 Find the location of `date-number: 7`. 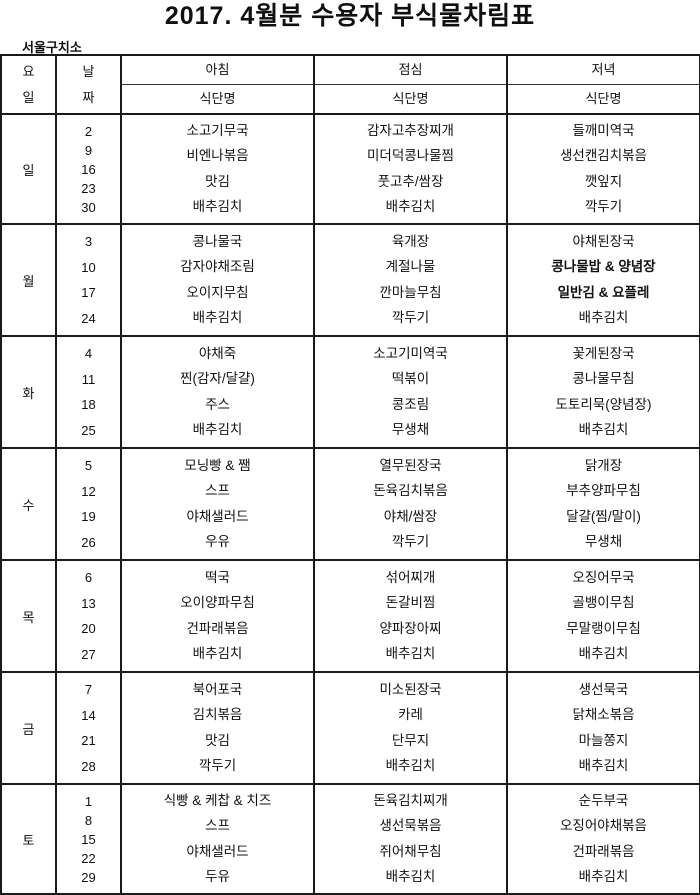

date-number: 7 is located at coordinates (88, 690).